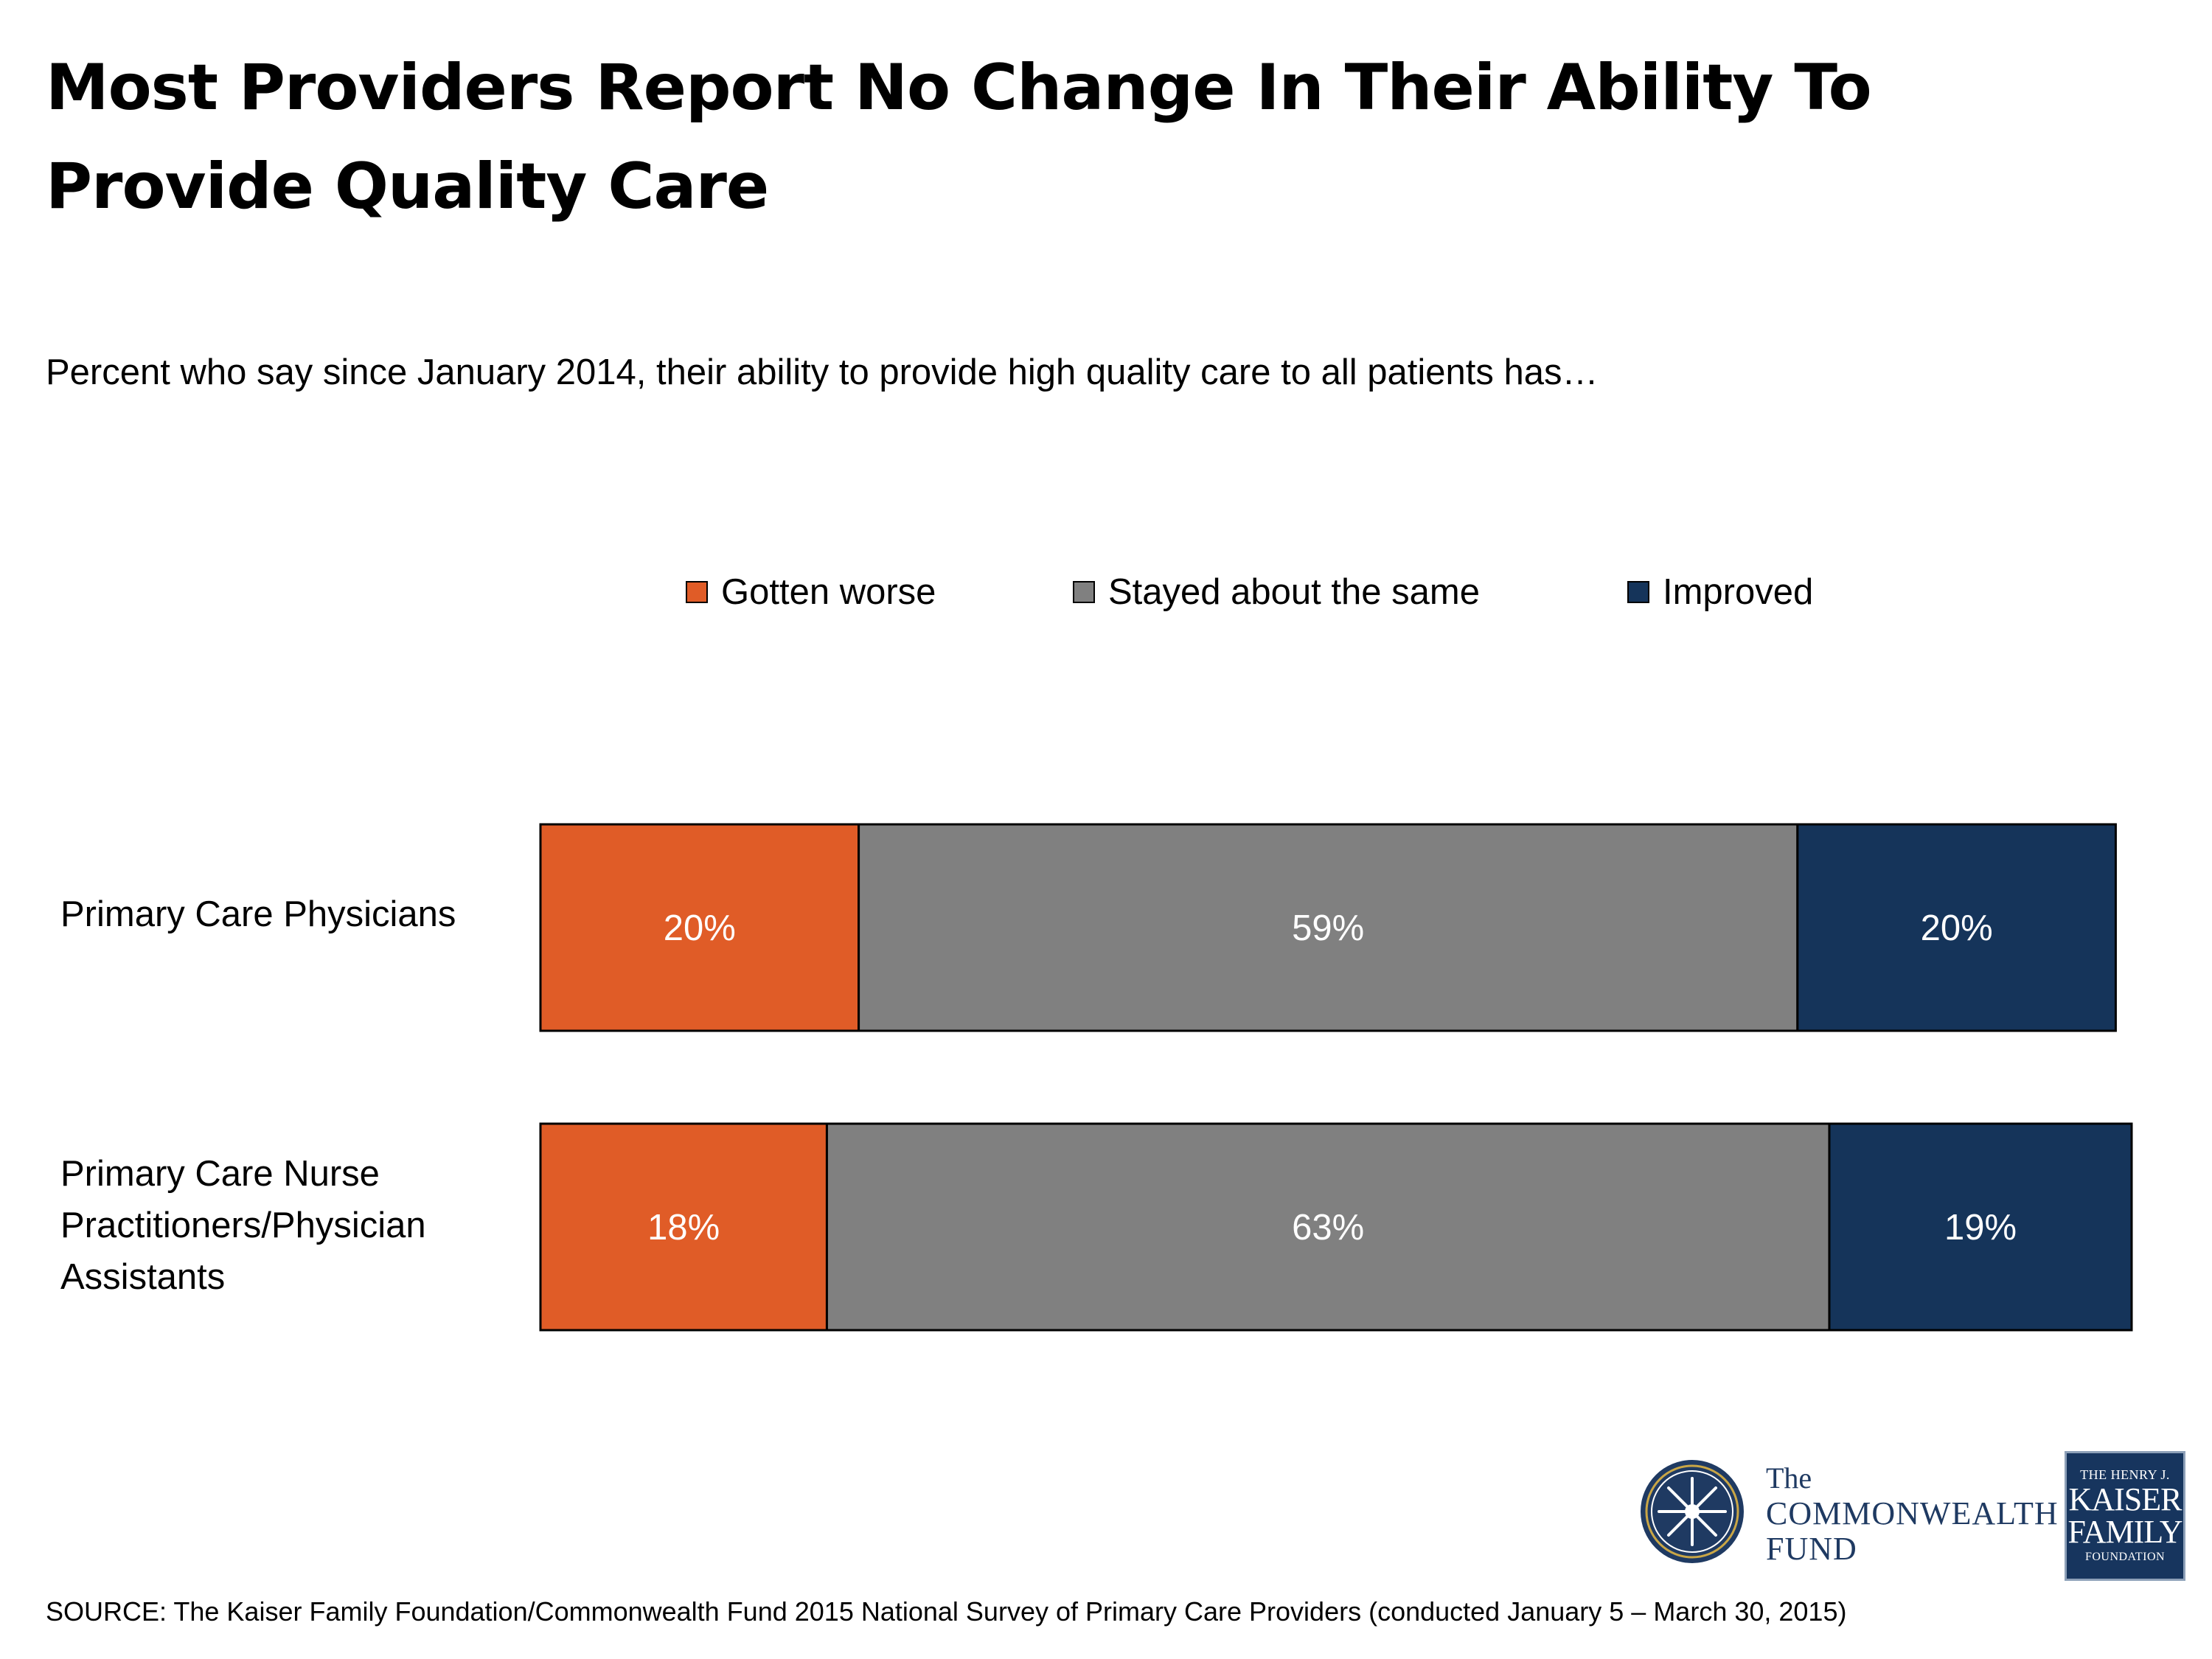 This screenshot has width=2212, height=1659. I want to click on legend-label-stayed-same: Stayed about the same, so click(1294, 592).